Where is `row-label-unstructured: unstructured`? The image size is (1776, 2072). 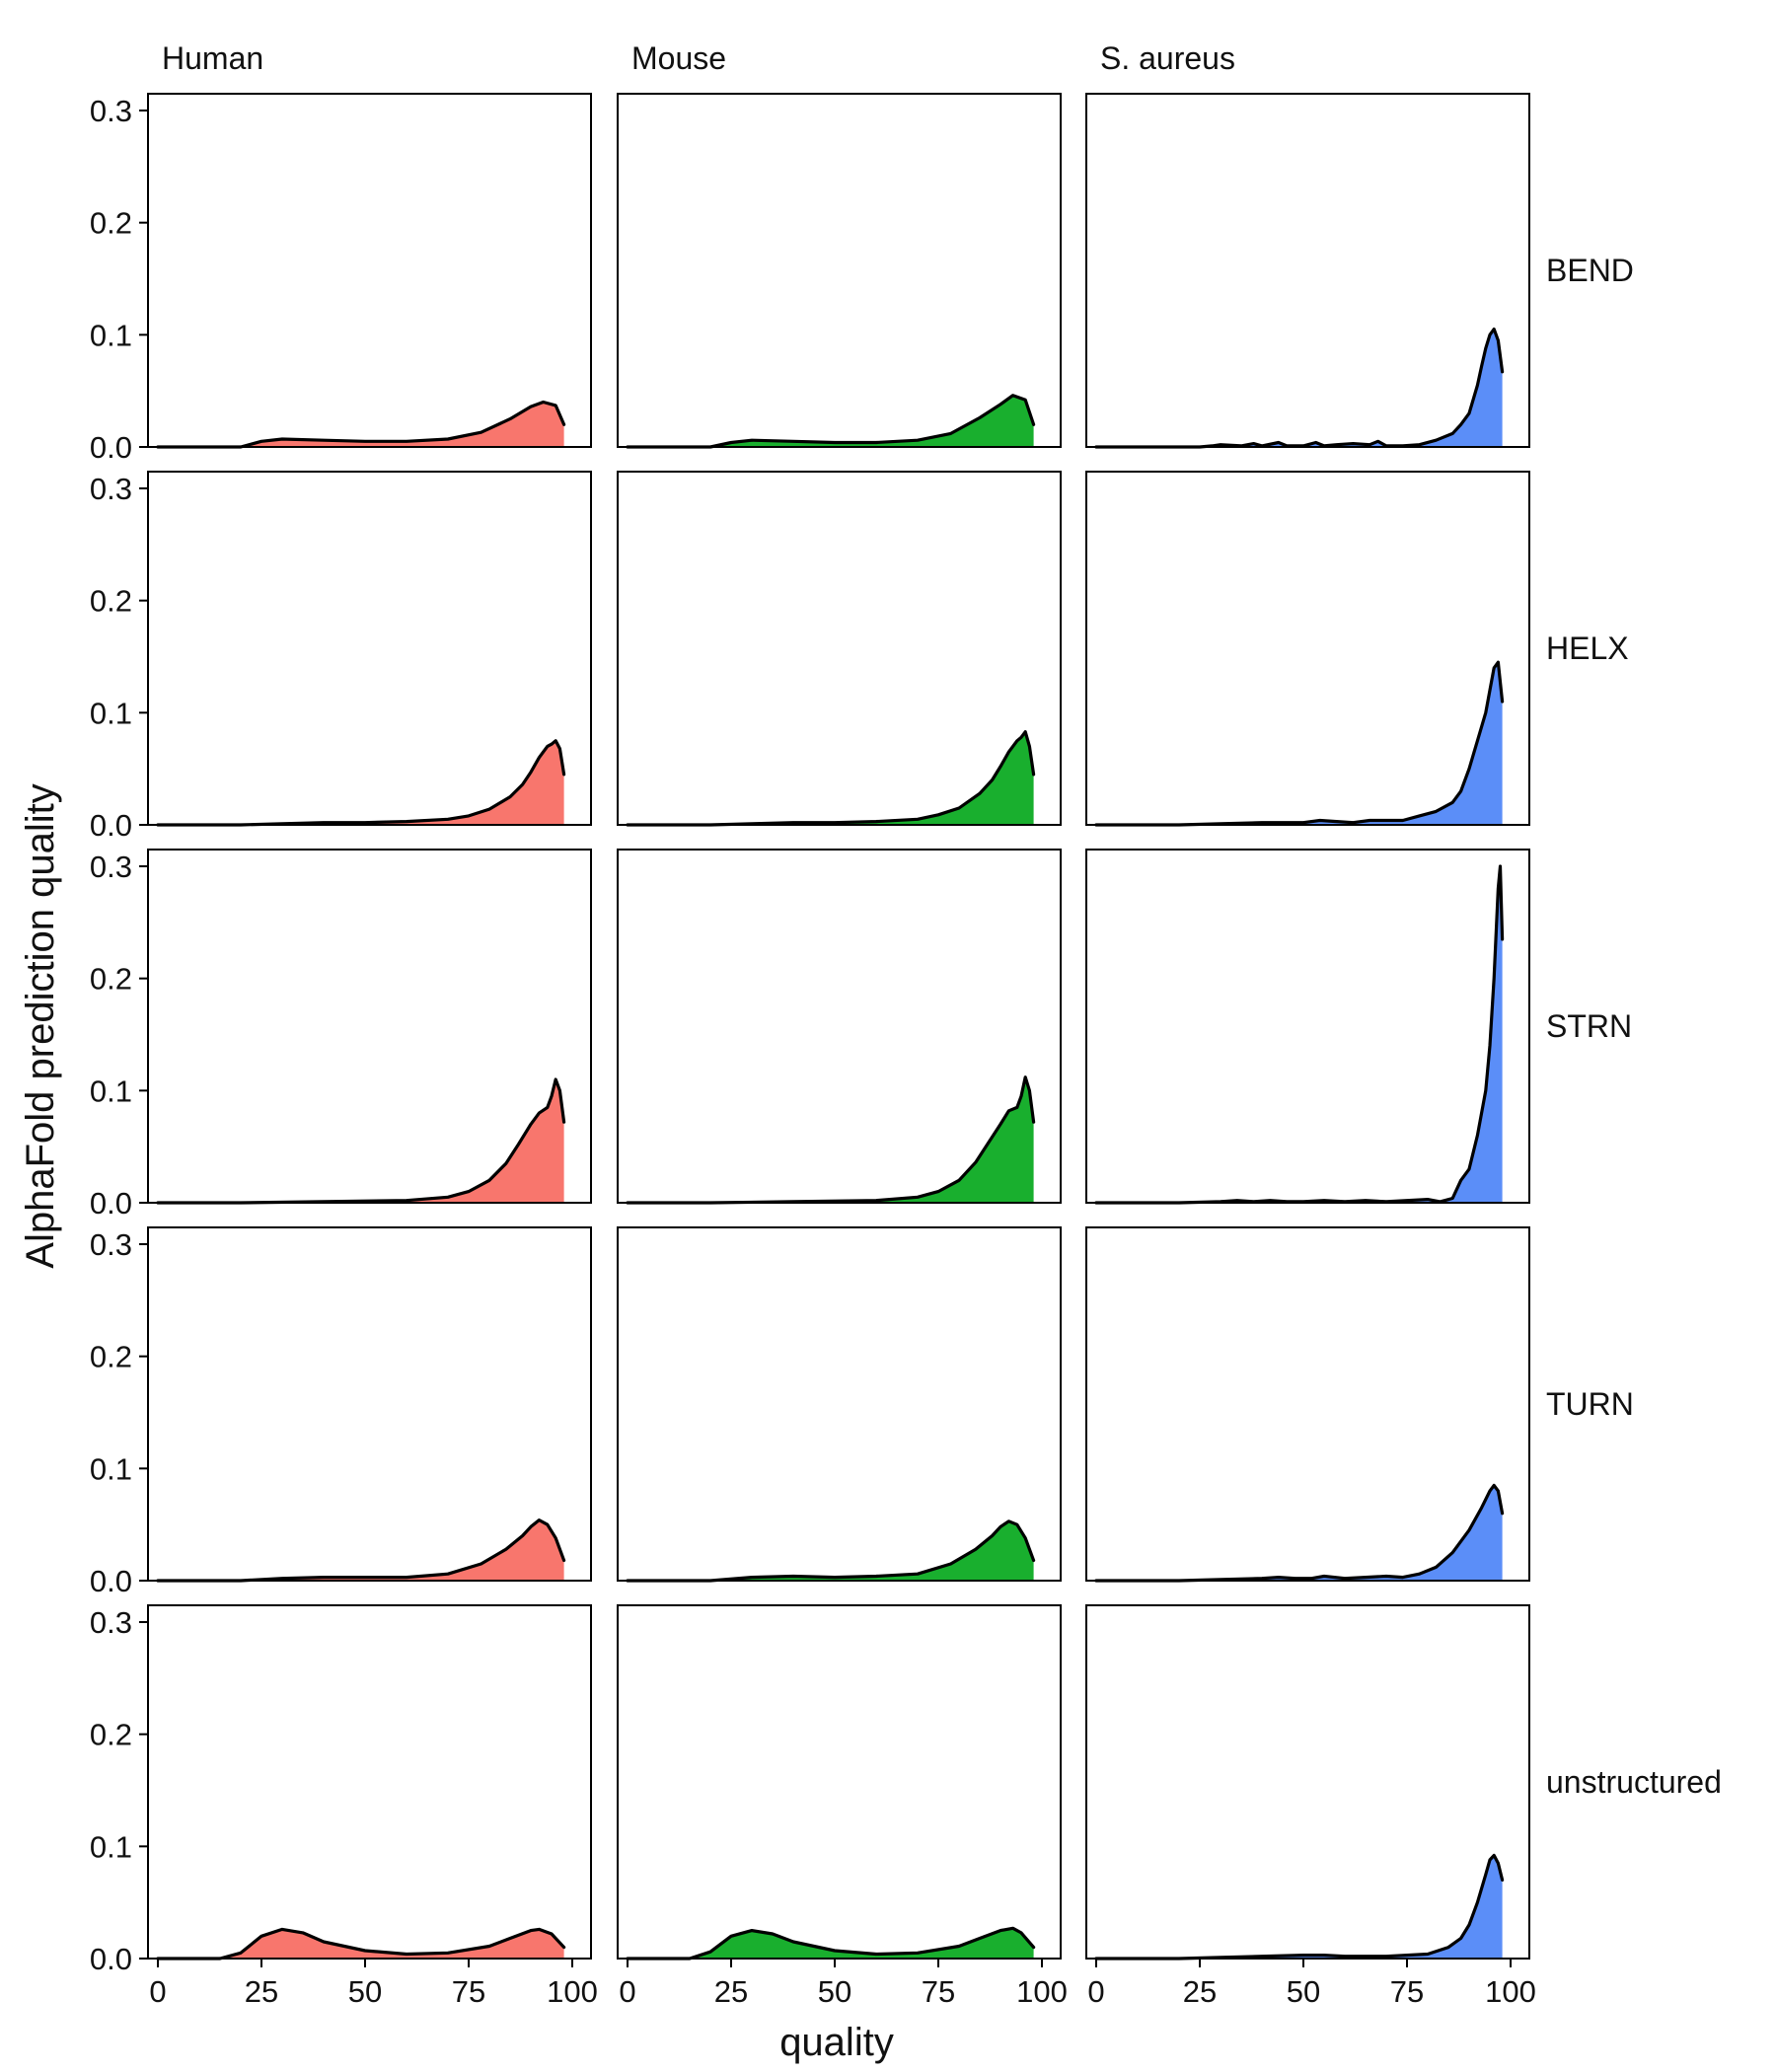 row-label-unstructured: unstructured is located at coordinates (1634, 1782).